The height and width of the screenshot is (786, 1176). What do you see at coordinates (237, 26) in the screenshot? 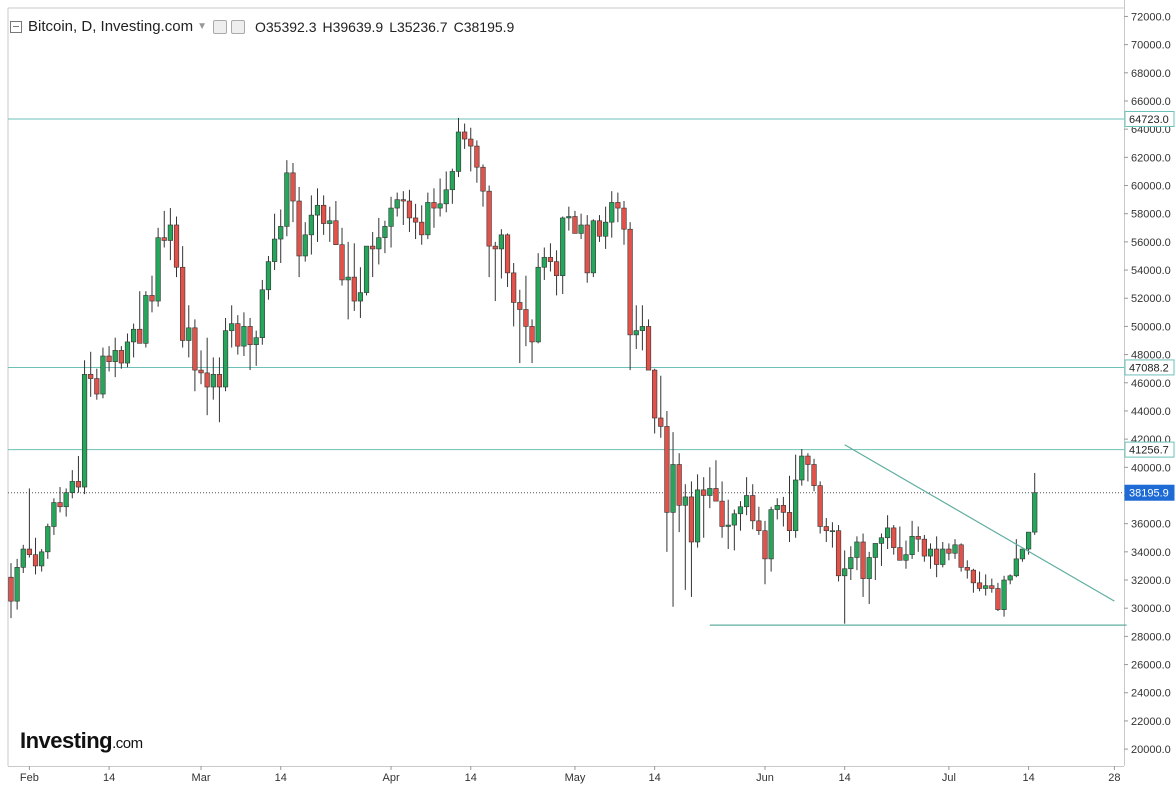
I see `settings-icon` at bounding box center [237, 26].